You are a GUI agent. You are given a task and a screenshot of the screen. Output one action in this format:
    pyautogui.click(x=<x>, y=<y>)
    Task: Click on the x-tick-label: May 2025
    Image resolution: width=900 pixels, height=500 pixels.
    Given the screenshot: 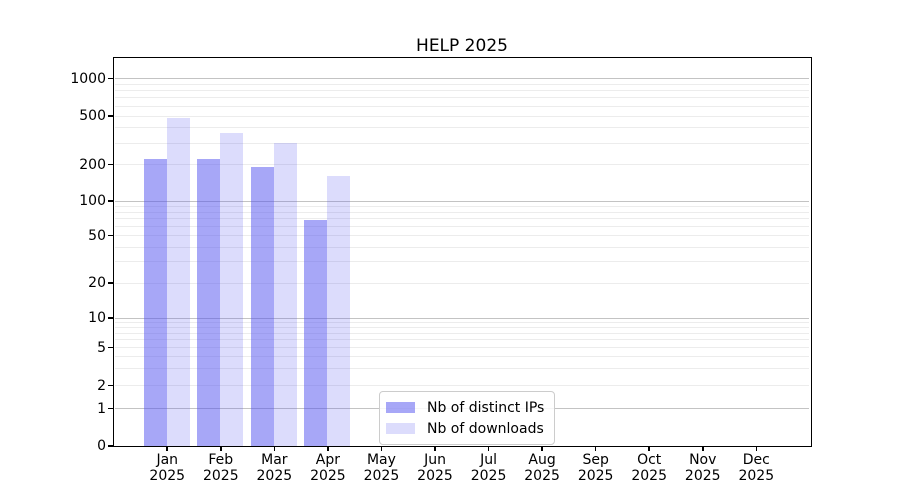 What is the action you would take?
    pyautogui.click(x=381, y=468)
    